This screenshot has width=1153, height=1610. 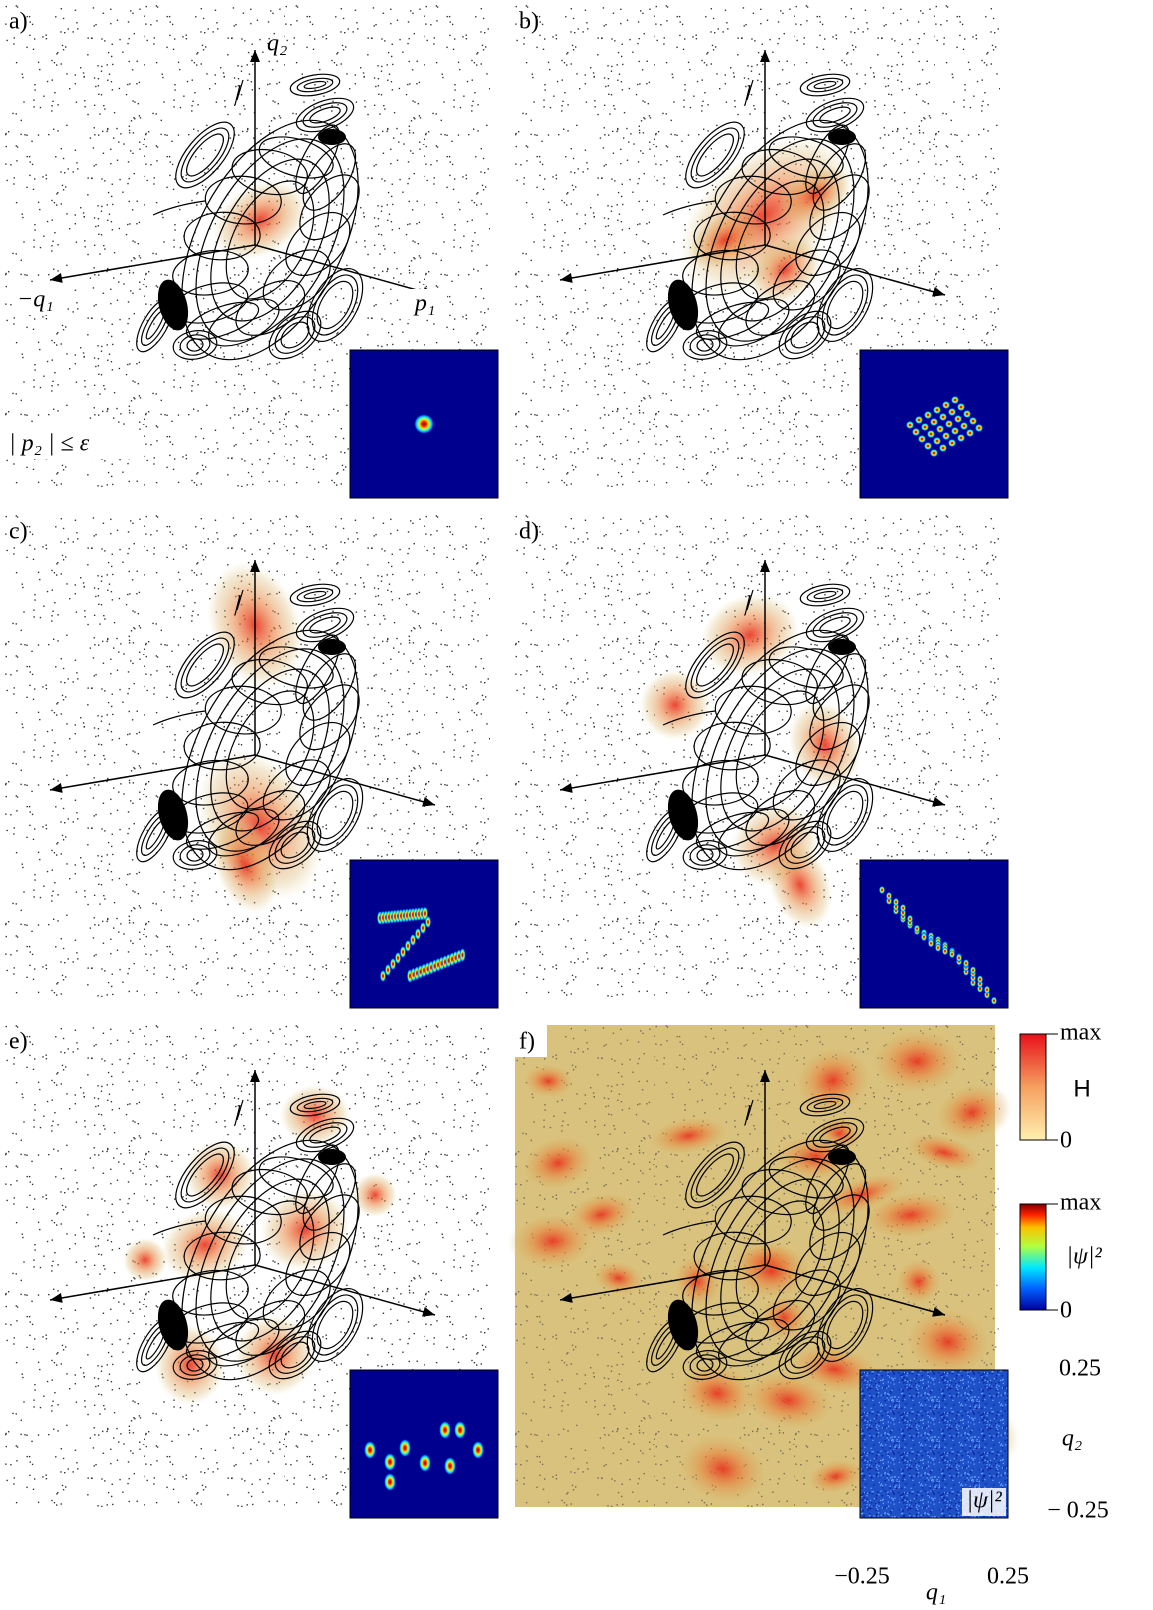 I want to click on inset-y-top: 0.25, so click(x=1080, y=1369).